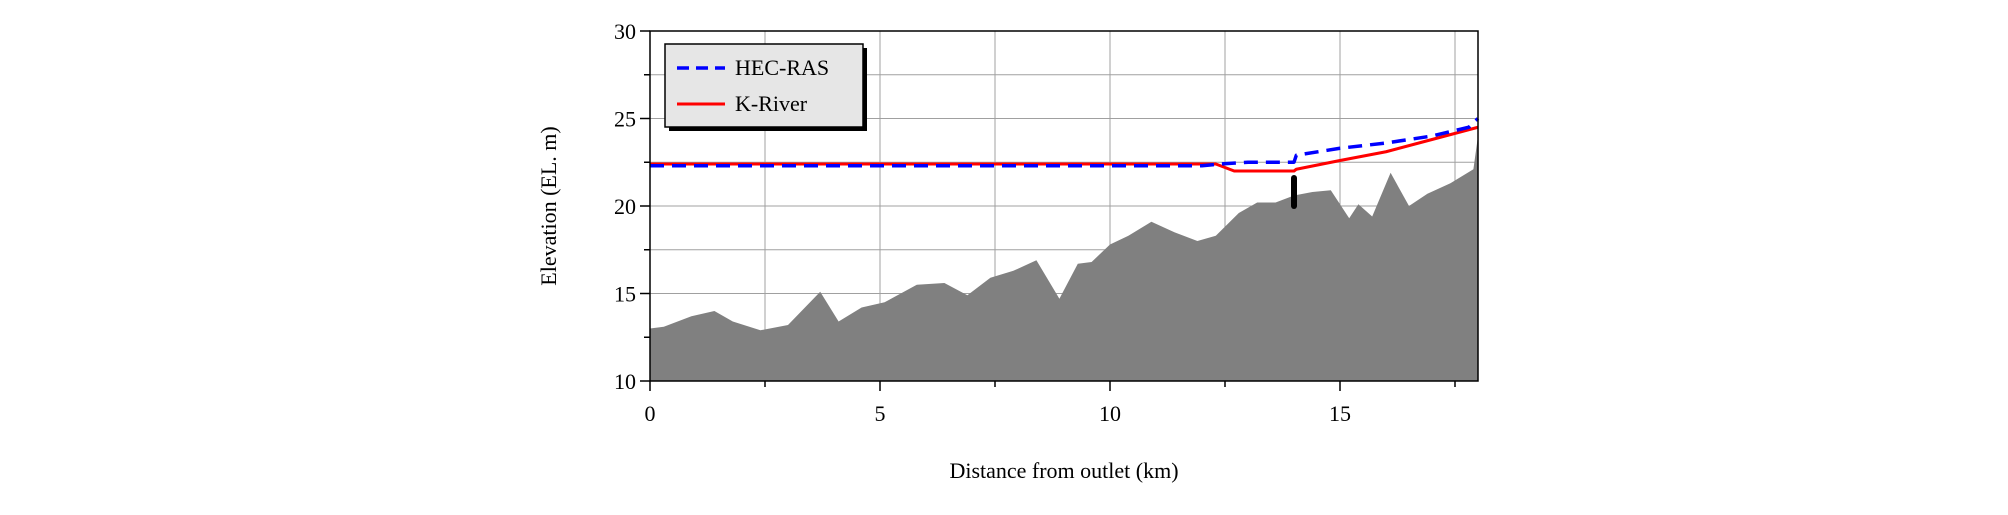  Describe the element at coordinates (1340, 413) in the screenshot. I see `x-tick-label: 15` at that location.